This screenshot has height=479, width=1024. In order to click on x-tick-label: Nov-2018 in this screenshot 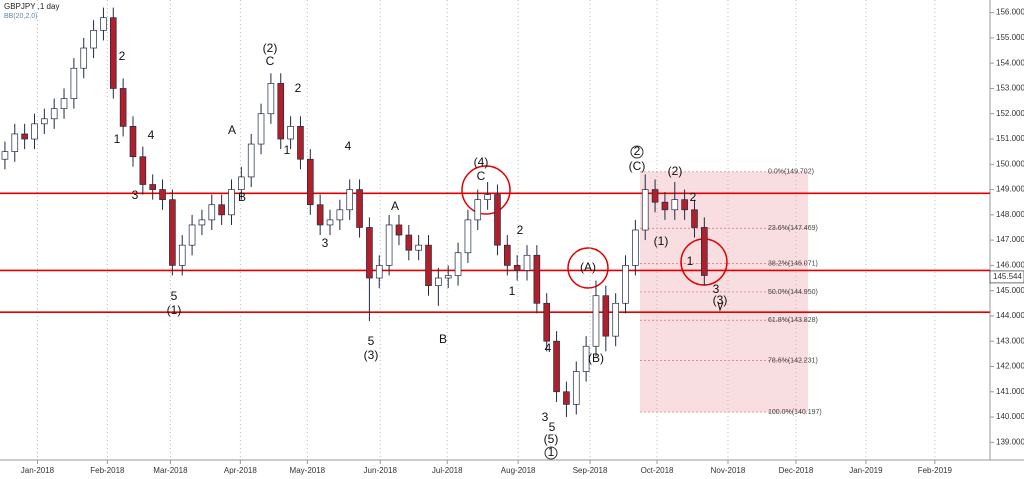, I will do `click(728, 470)`.